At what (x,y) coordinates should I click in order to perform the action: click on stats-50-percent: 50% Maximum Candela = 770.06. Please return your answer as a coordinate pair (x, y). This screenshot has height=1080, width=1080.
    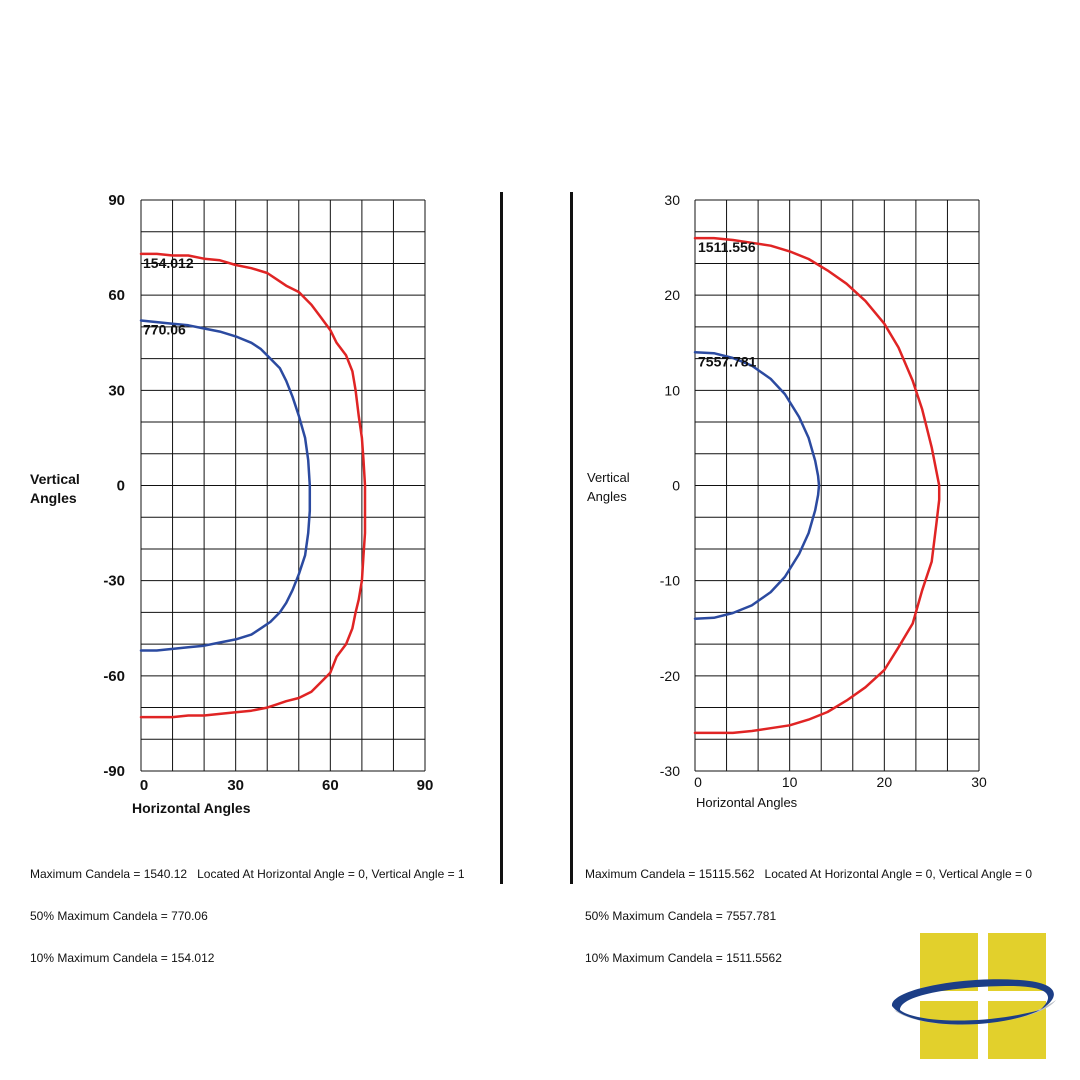
    Looking at the image, I should click on (119, 916).